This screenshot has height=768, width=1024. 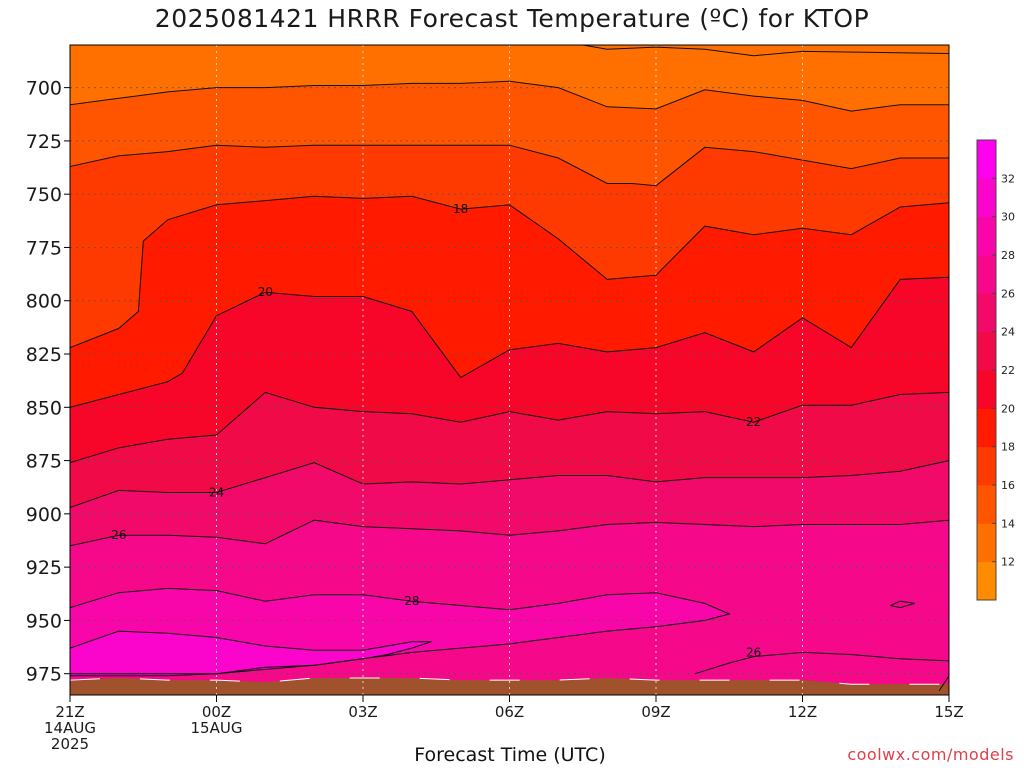 I want to click on colorbar-label-20: 20, so click(x=1008, y=408).